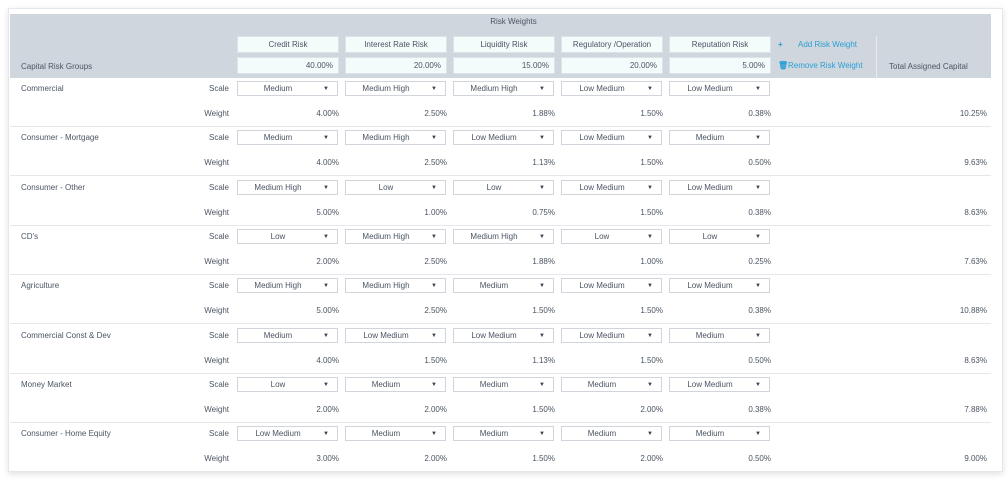 The height and width of the screenshot is (483, 1008). Describe the element at coordinates (504, 44) in the screenshot. I see `risk-column-label: Liquidity Risk` at that location.